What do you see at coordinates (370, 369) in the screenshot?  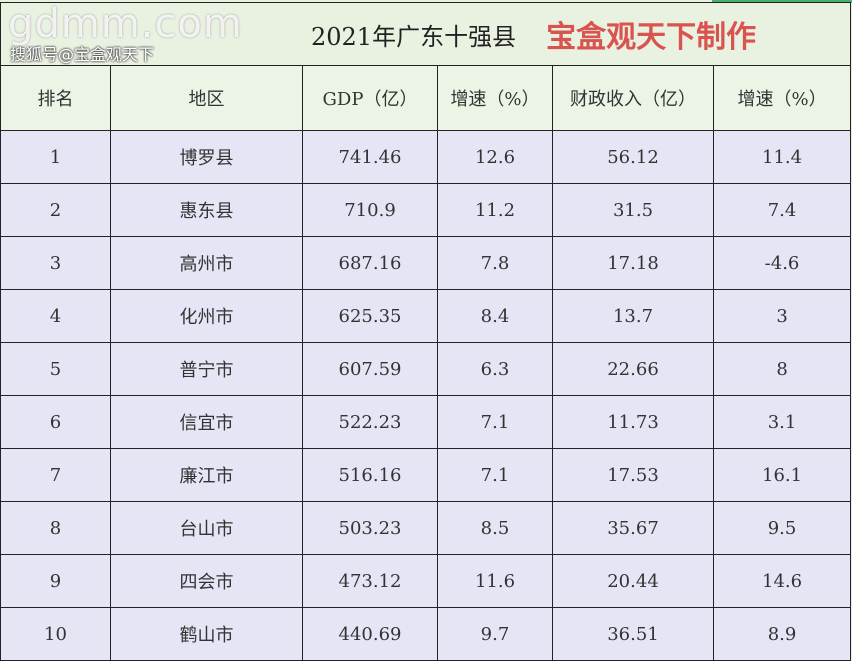 I see `table-cell: 607.59` at bounding box center [370, 369].